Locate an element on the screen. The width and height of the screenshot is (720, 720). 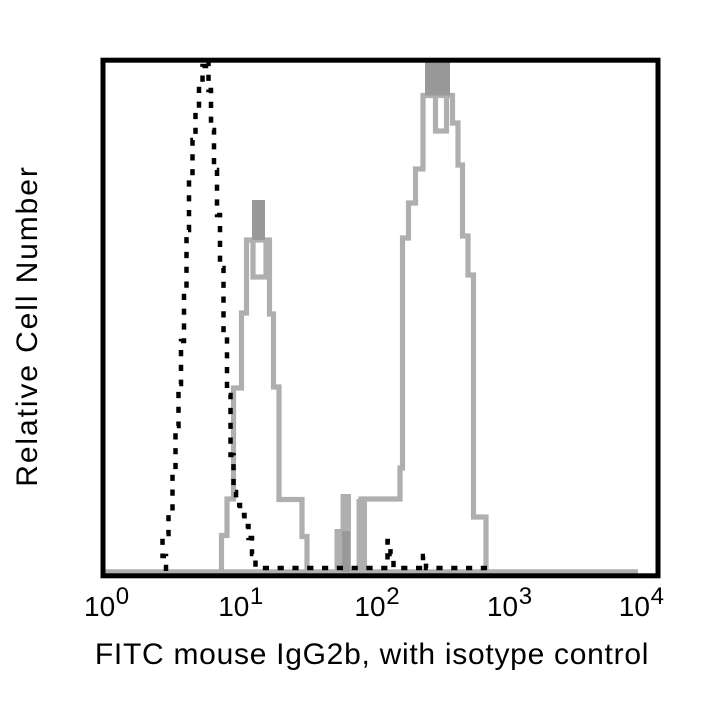
svg-text: 0 is located at coordinates (122, 596).